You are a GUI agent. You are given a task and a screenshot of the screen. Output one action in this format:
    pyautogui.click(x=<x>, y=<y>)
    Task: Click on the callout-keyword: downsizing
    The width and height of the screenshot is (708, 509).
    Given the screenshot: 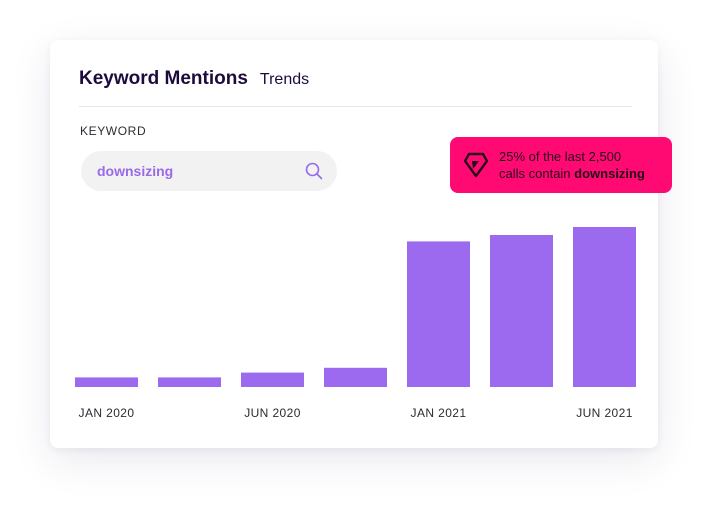 What is the action you would take?
    pyautogui.click(x=609, y=173)
    